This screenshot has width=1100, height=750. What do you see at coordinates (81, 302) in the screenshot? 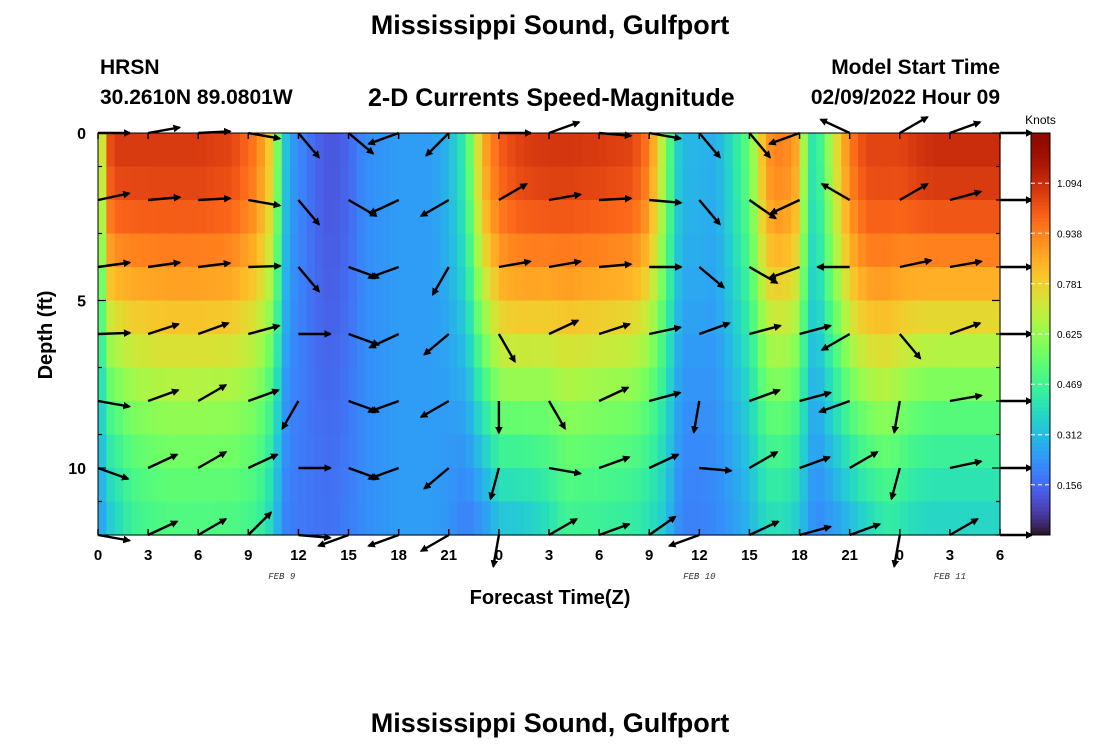
I see `y-tick-label: 5` at bounding box center [81, 302].